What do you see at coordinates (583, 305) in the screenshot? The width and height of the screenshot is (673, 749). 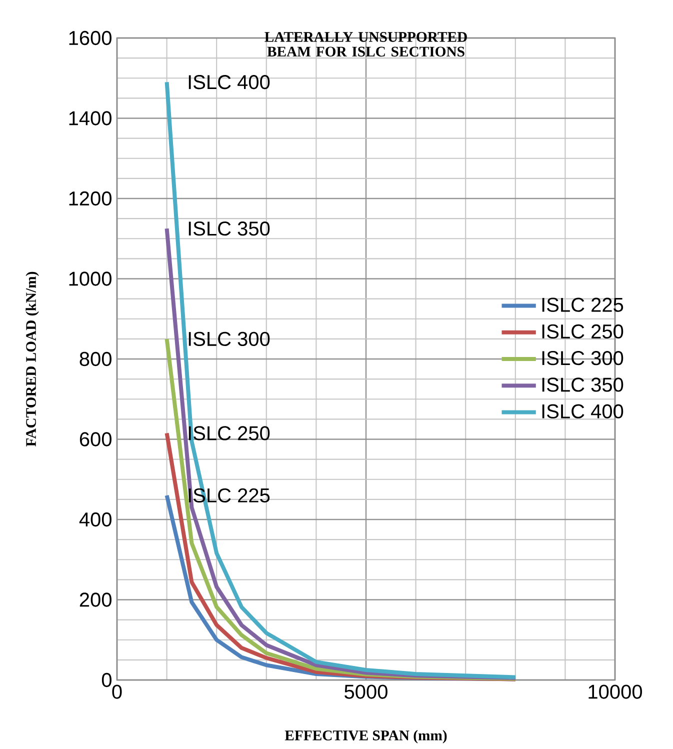 I see `legend-label: ISLC 225` at bounding box center [583, 305].